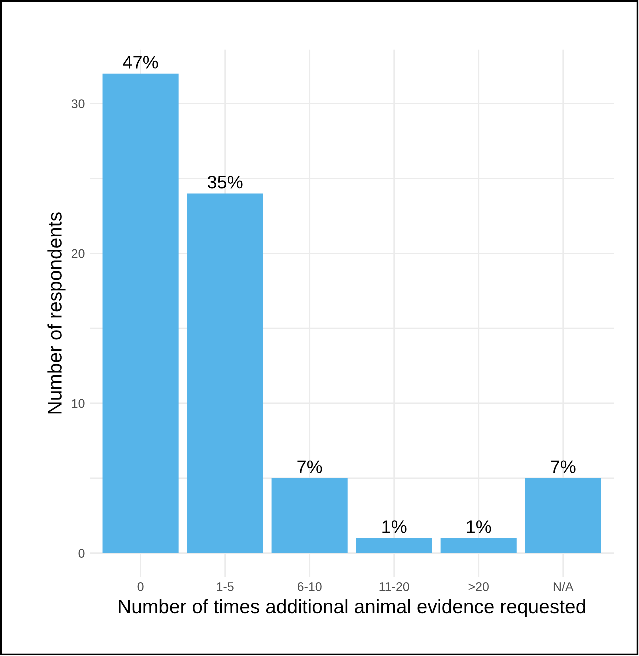 The image size is (639, 656). I want to click on annotation: 47%, so click(140, 62).